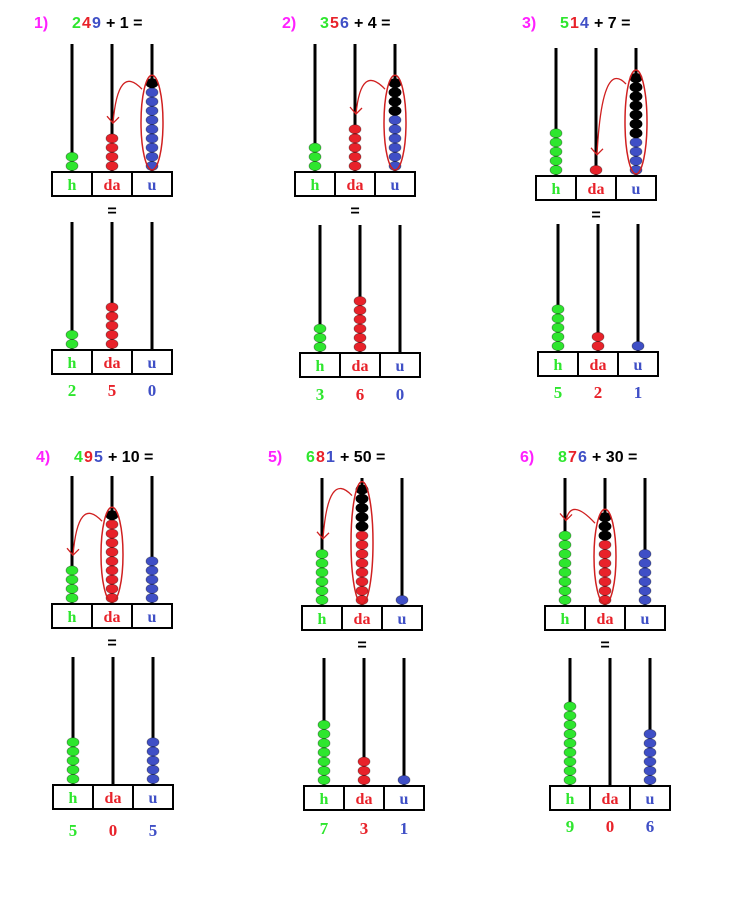  Describe the element at coordinates (360, 394) in the screenshot. I see `result-digit-da: 6` at that location.